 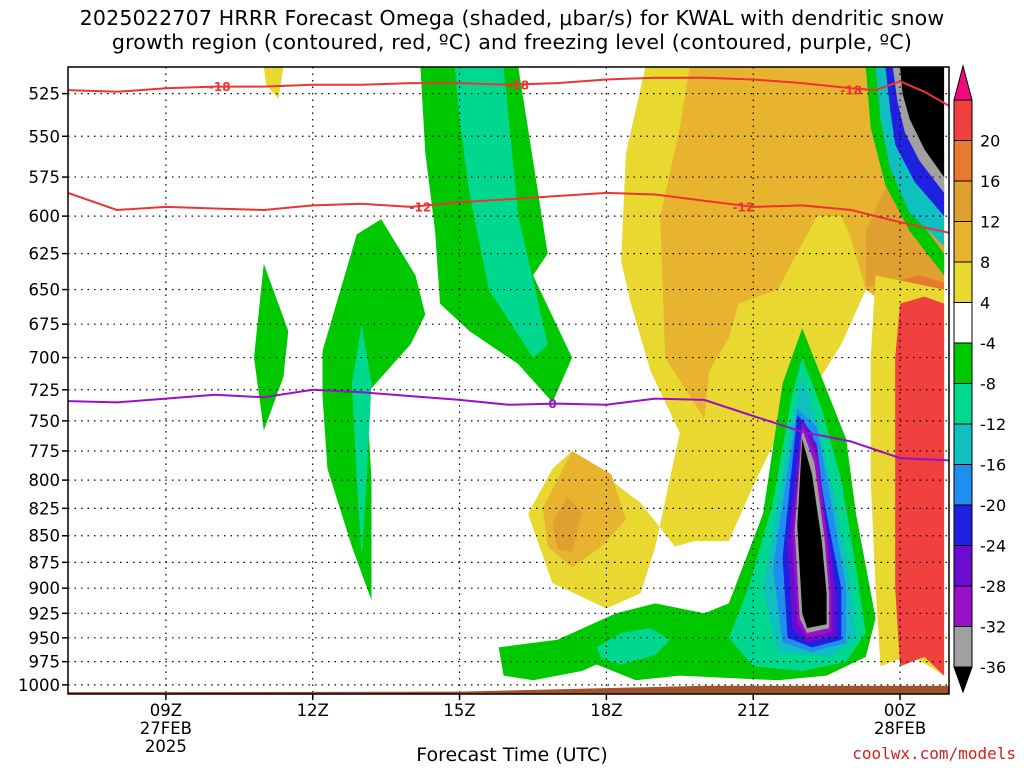 I want to click on colorbar-arrow-top, so click(x=963, y=82).